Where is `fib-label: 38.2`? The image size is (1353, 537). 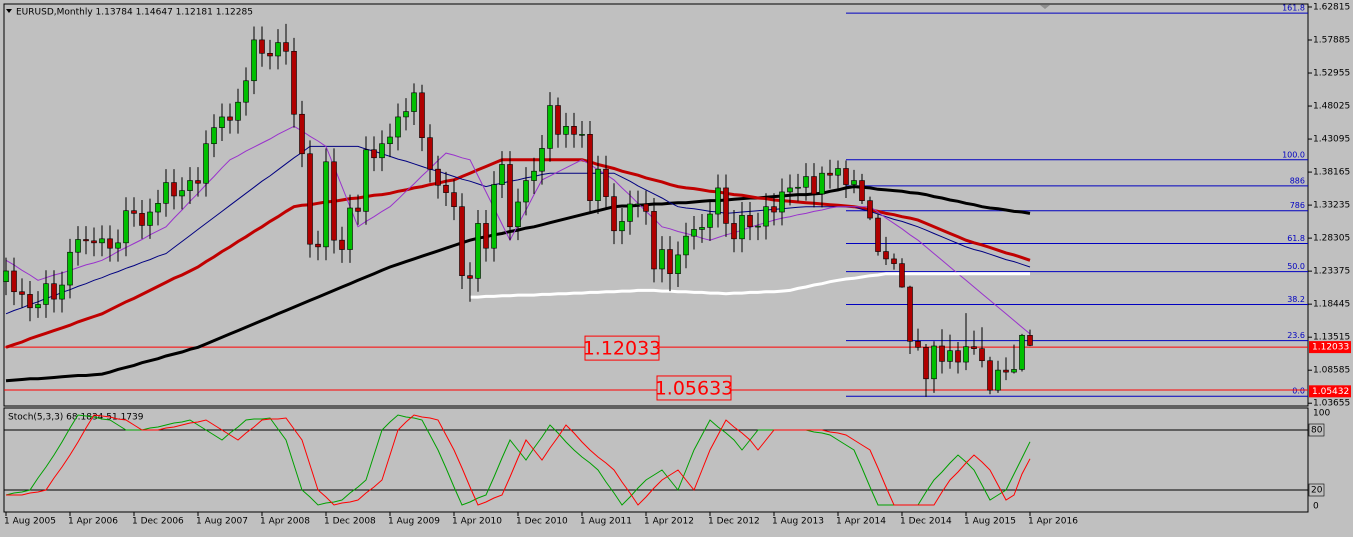 fib-label: 38.2 is located at coordinates (1296, 299).